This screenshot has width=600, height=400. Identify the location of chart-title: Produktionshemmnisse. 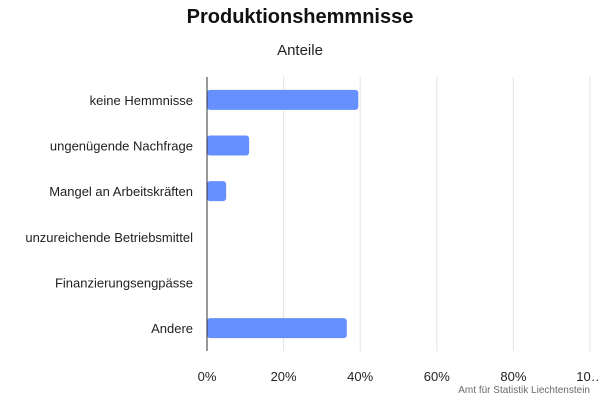
(300, 17).